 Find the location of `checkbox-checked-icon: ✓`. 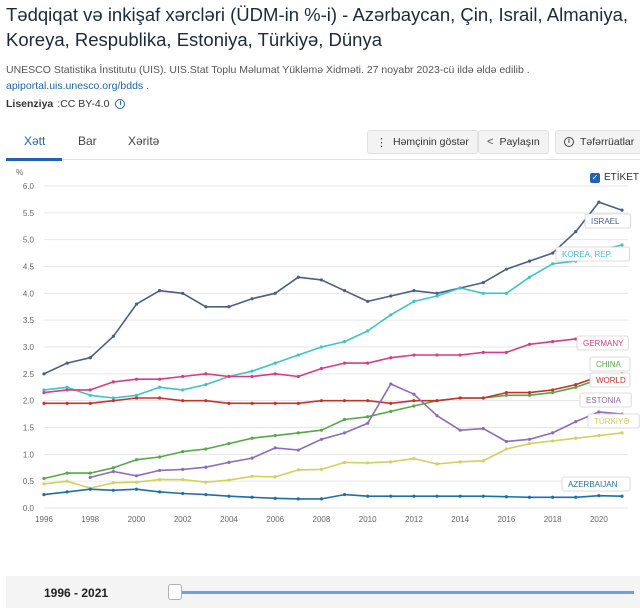

checkbox-checked-icon: ✓ is located at coordinates (595, 177).